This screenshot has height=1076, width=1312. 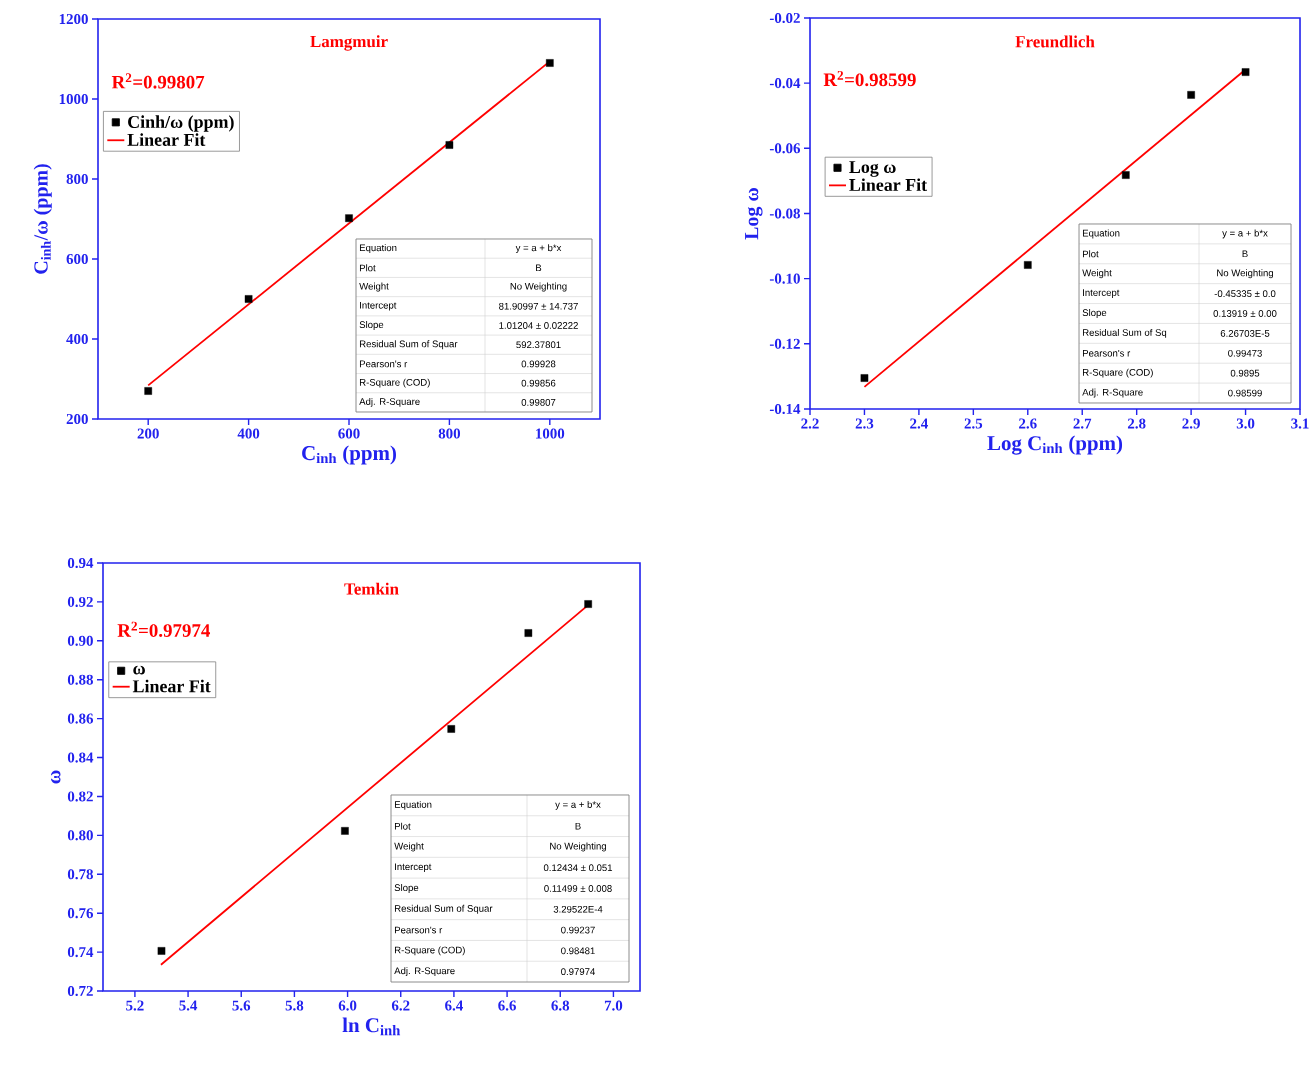 What do you see at coordinates (139, 670) in the screenshot?
I see `legend-label: ω` at bounding box center [139, 670].